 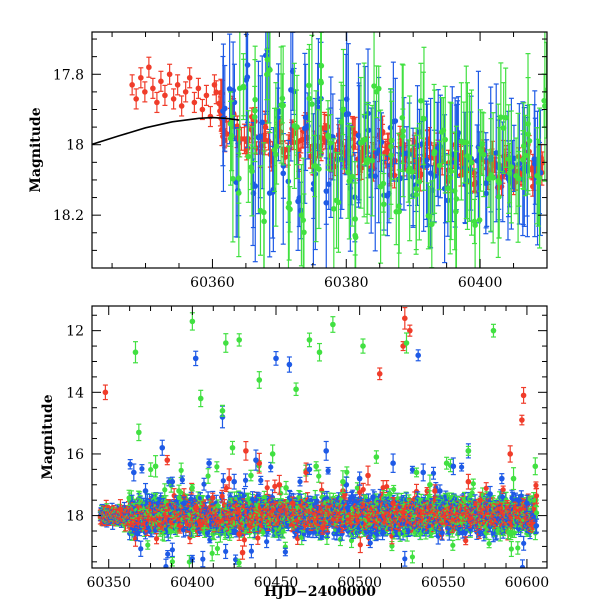 What do you see at coordinates (108, 583) in the screenshot?
I see `x-tick-label: 60350` at bounding box center [108, 583].